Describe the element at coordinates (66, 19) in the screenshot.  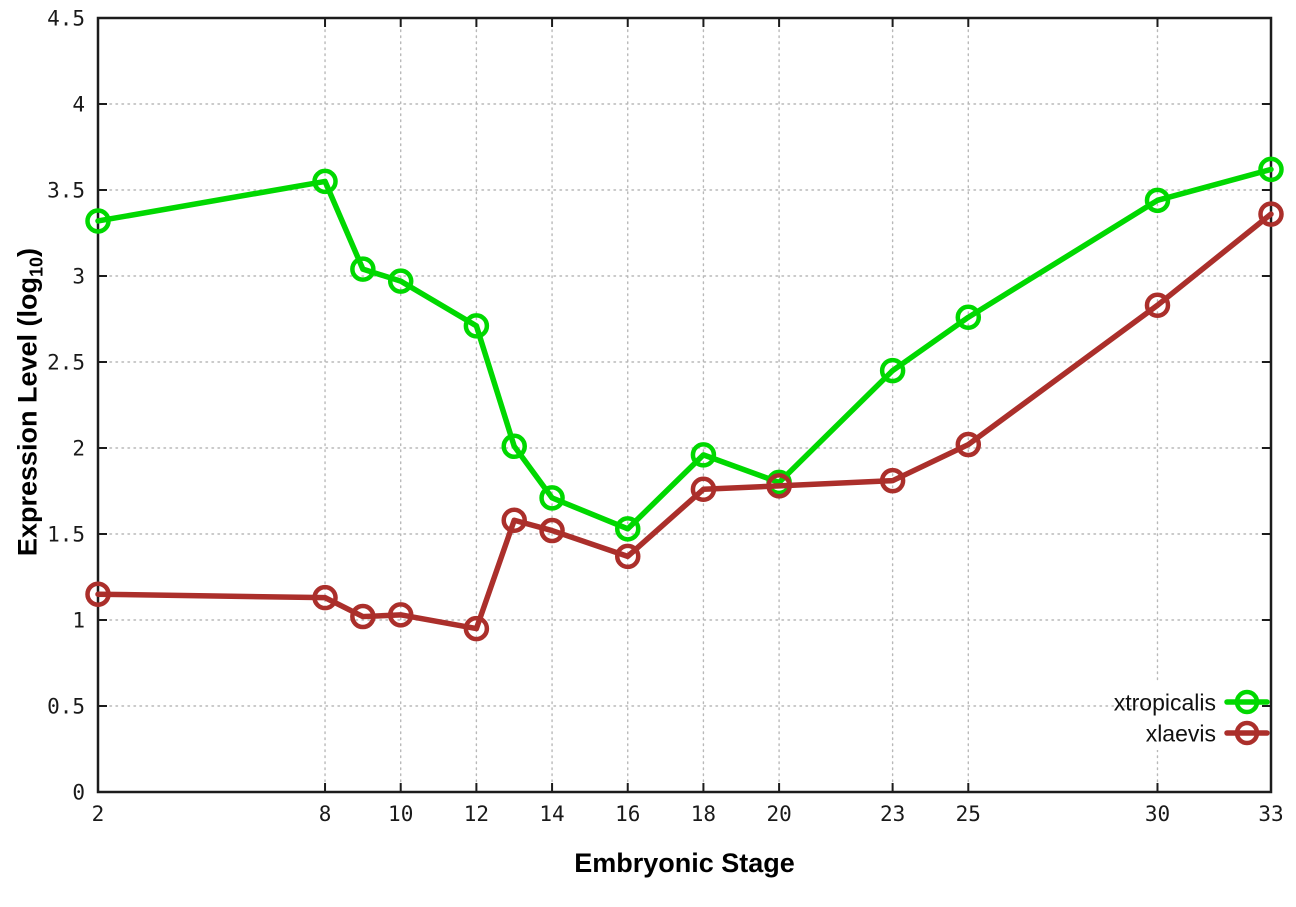
I see `y-tick-label: 4.5` at that location.